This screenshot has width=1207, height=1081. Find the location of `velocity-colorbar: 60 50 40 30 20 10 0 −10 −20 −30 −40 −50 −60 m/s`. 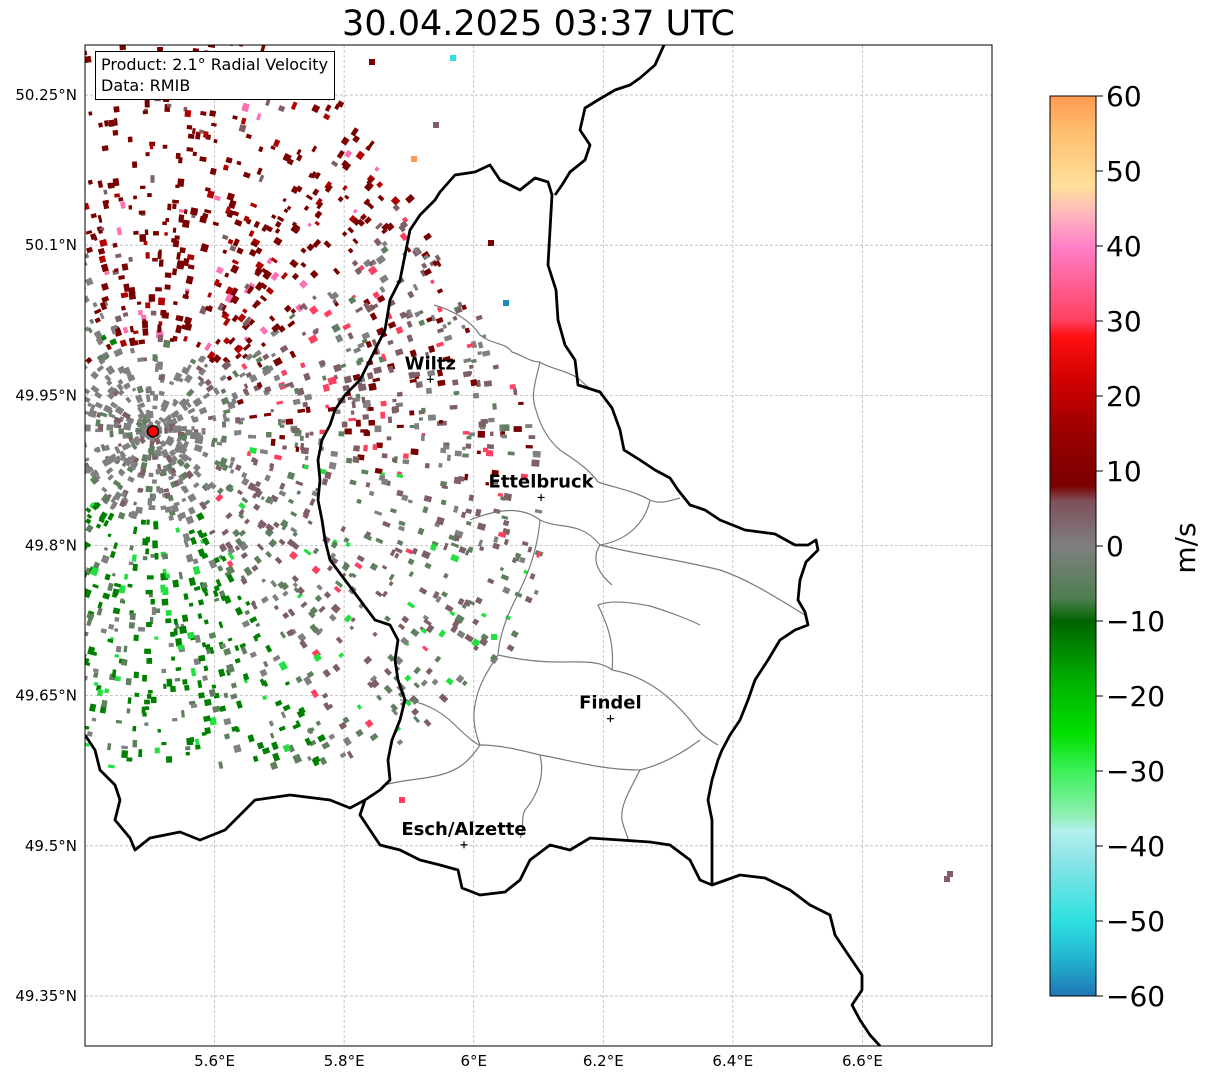

velocity-colorbar: 60 50 40 30 20 10 0 −10 −20 −30 −40 −50 −60 m/s is located at coordinates (1125, 546).